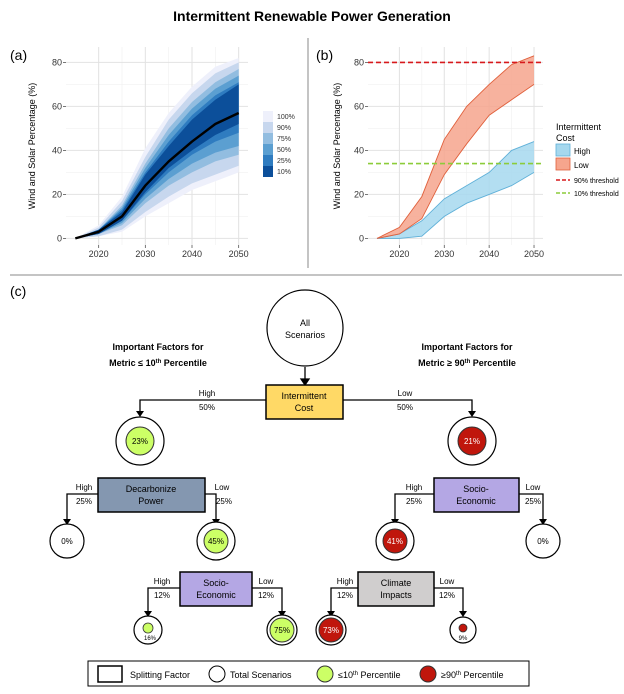 The width and height of the screenshot is (624, 694). Describe the element at coordinates (207, 393) in the screenshot. I see `branch-label-high-root: High` at that location.